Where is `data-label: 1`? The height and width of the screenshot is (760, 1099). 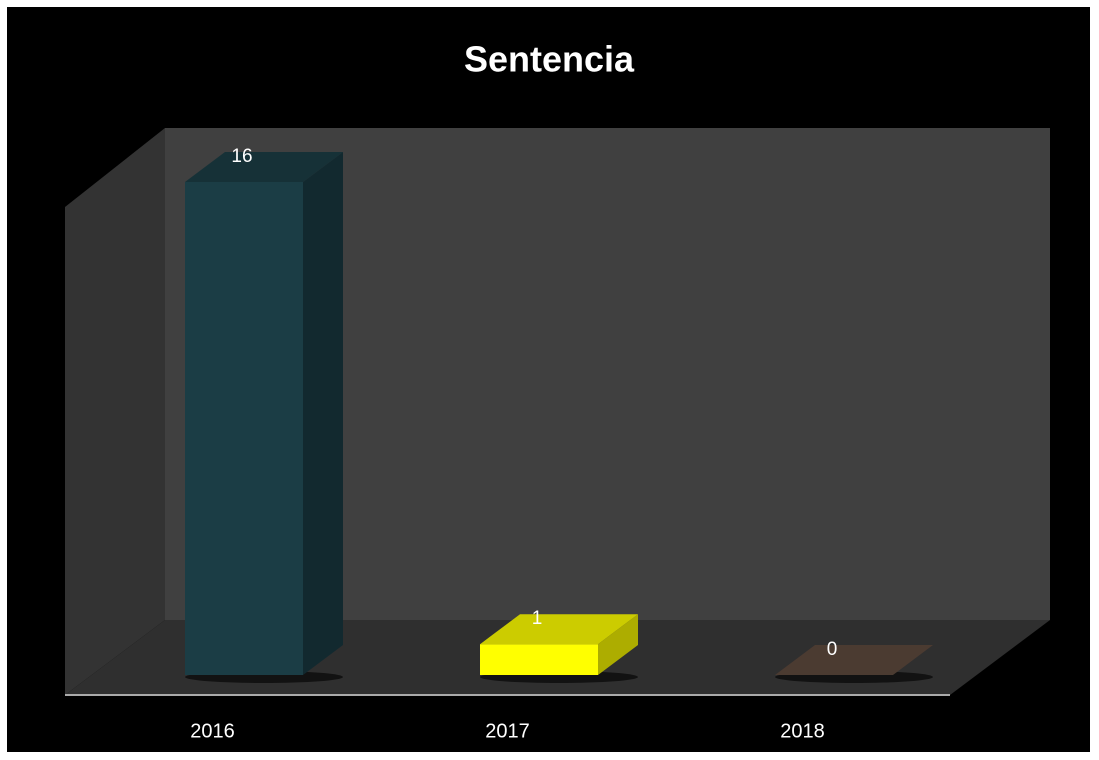 data-label: 1 is located at coordinates (537, 618).